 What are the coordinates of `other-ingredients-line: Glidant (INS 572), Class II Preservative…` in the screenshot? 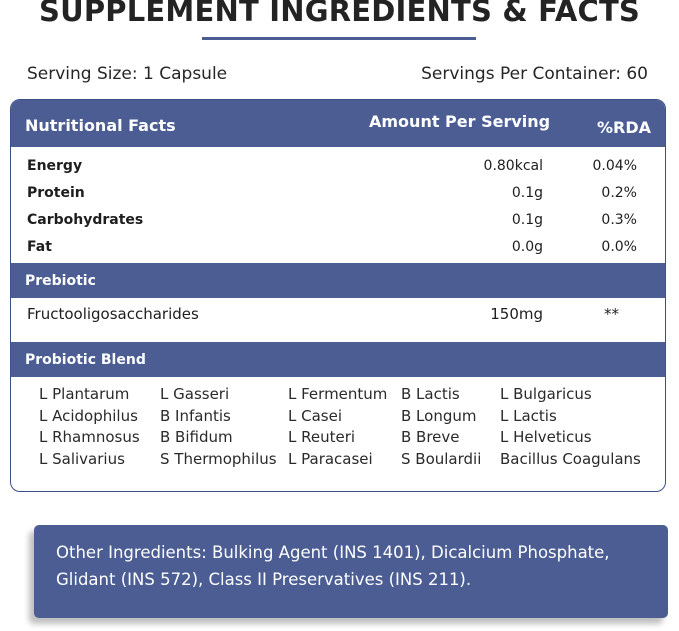 It's located at (264, 579).